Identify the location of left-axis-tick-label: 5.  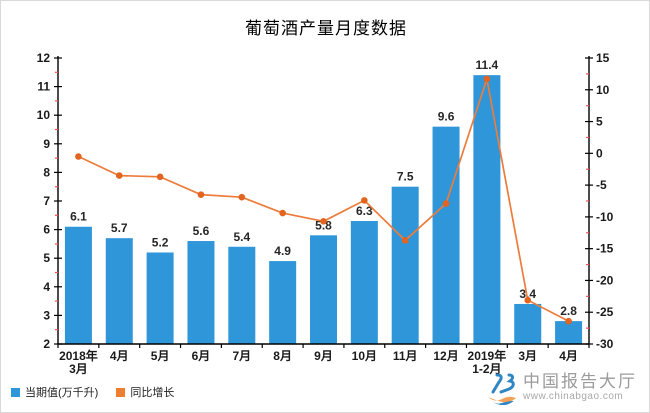
(46, 258).